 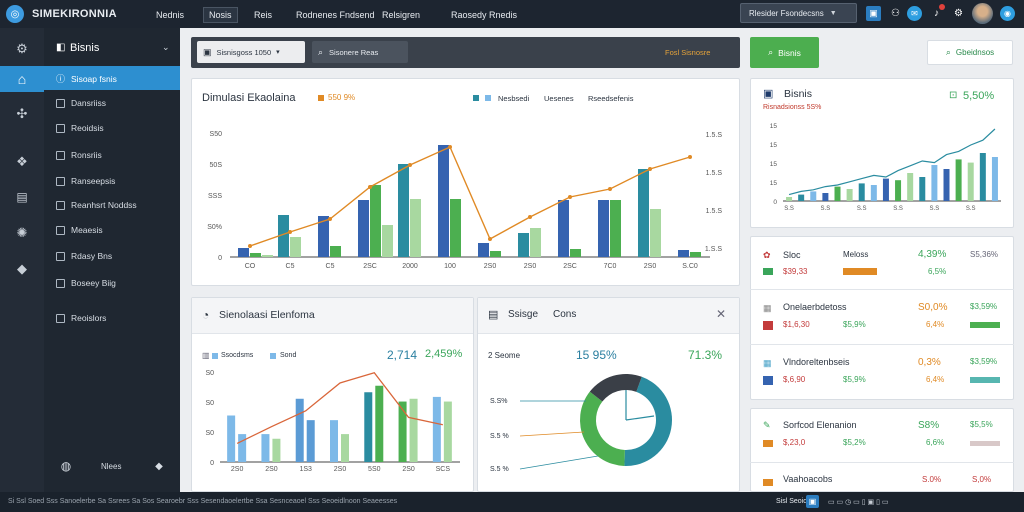 I want to click on sidebar-item-9: Reoislors, so click(x=81, y=318).